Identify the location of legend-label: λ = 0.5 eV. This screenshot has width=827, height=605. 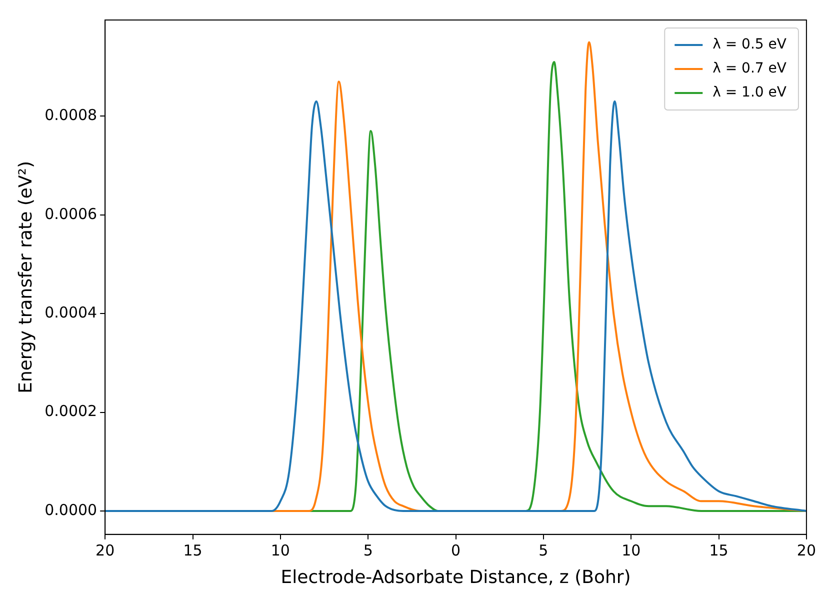
(749, 44).